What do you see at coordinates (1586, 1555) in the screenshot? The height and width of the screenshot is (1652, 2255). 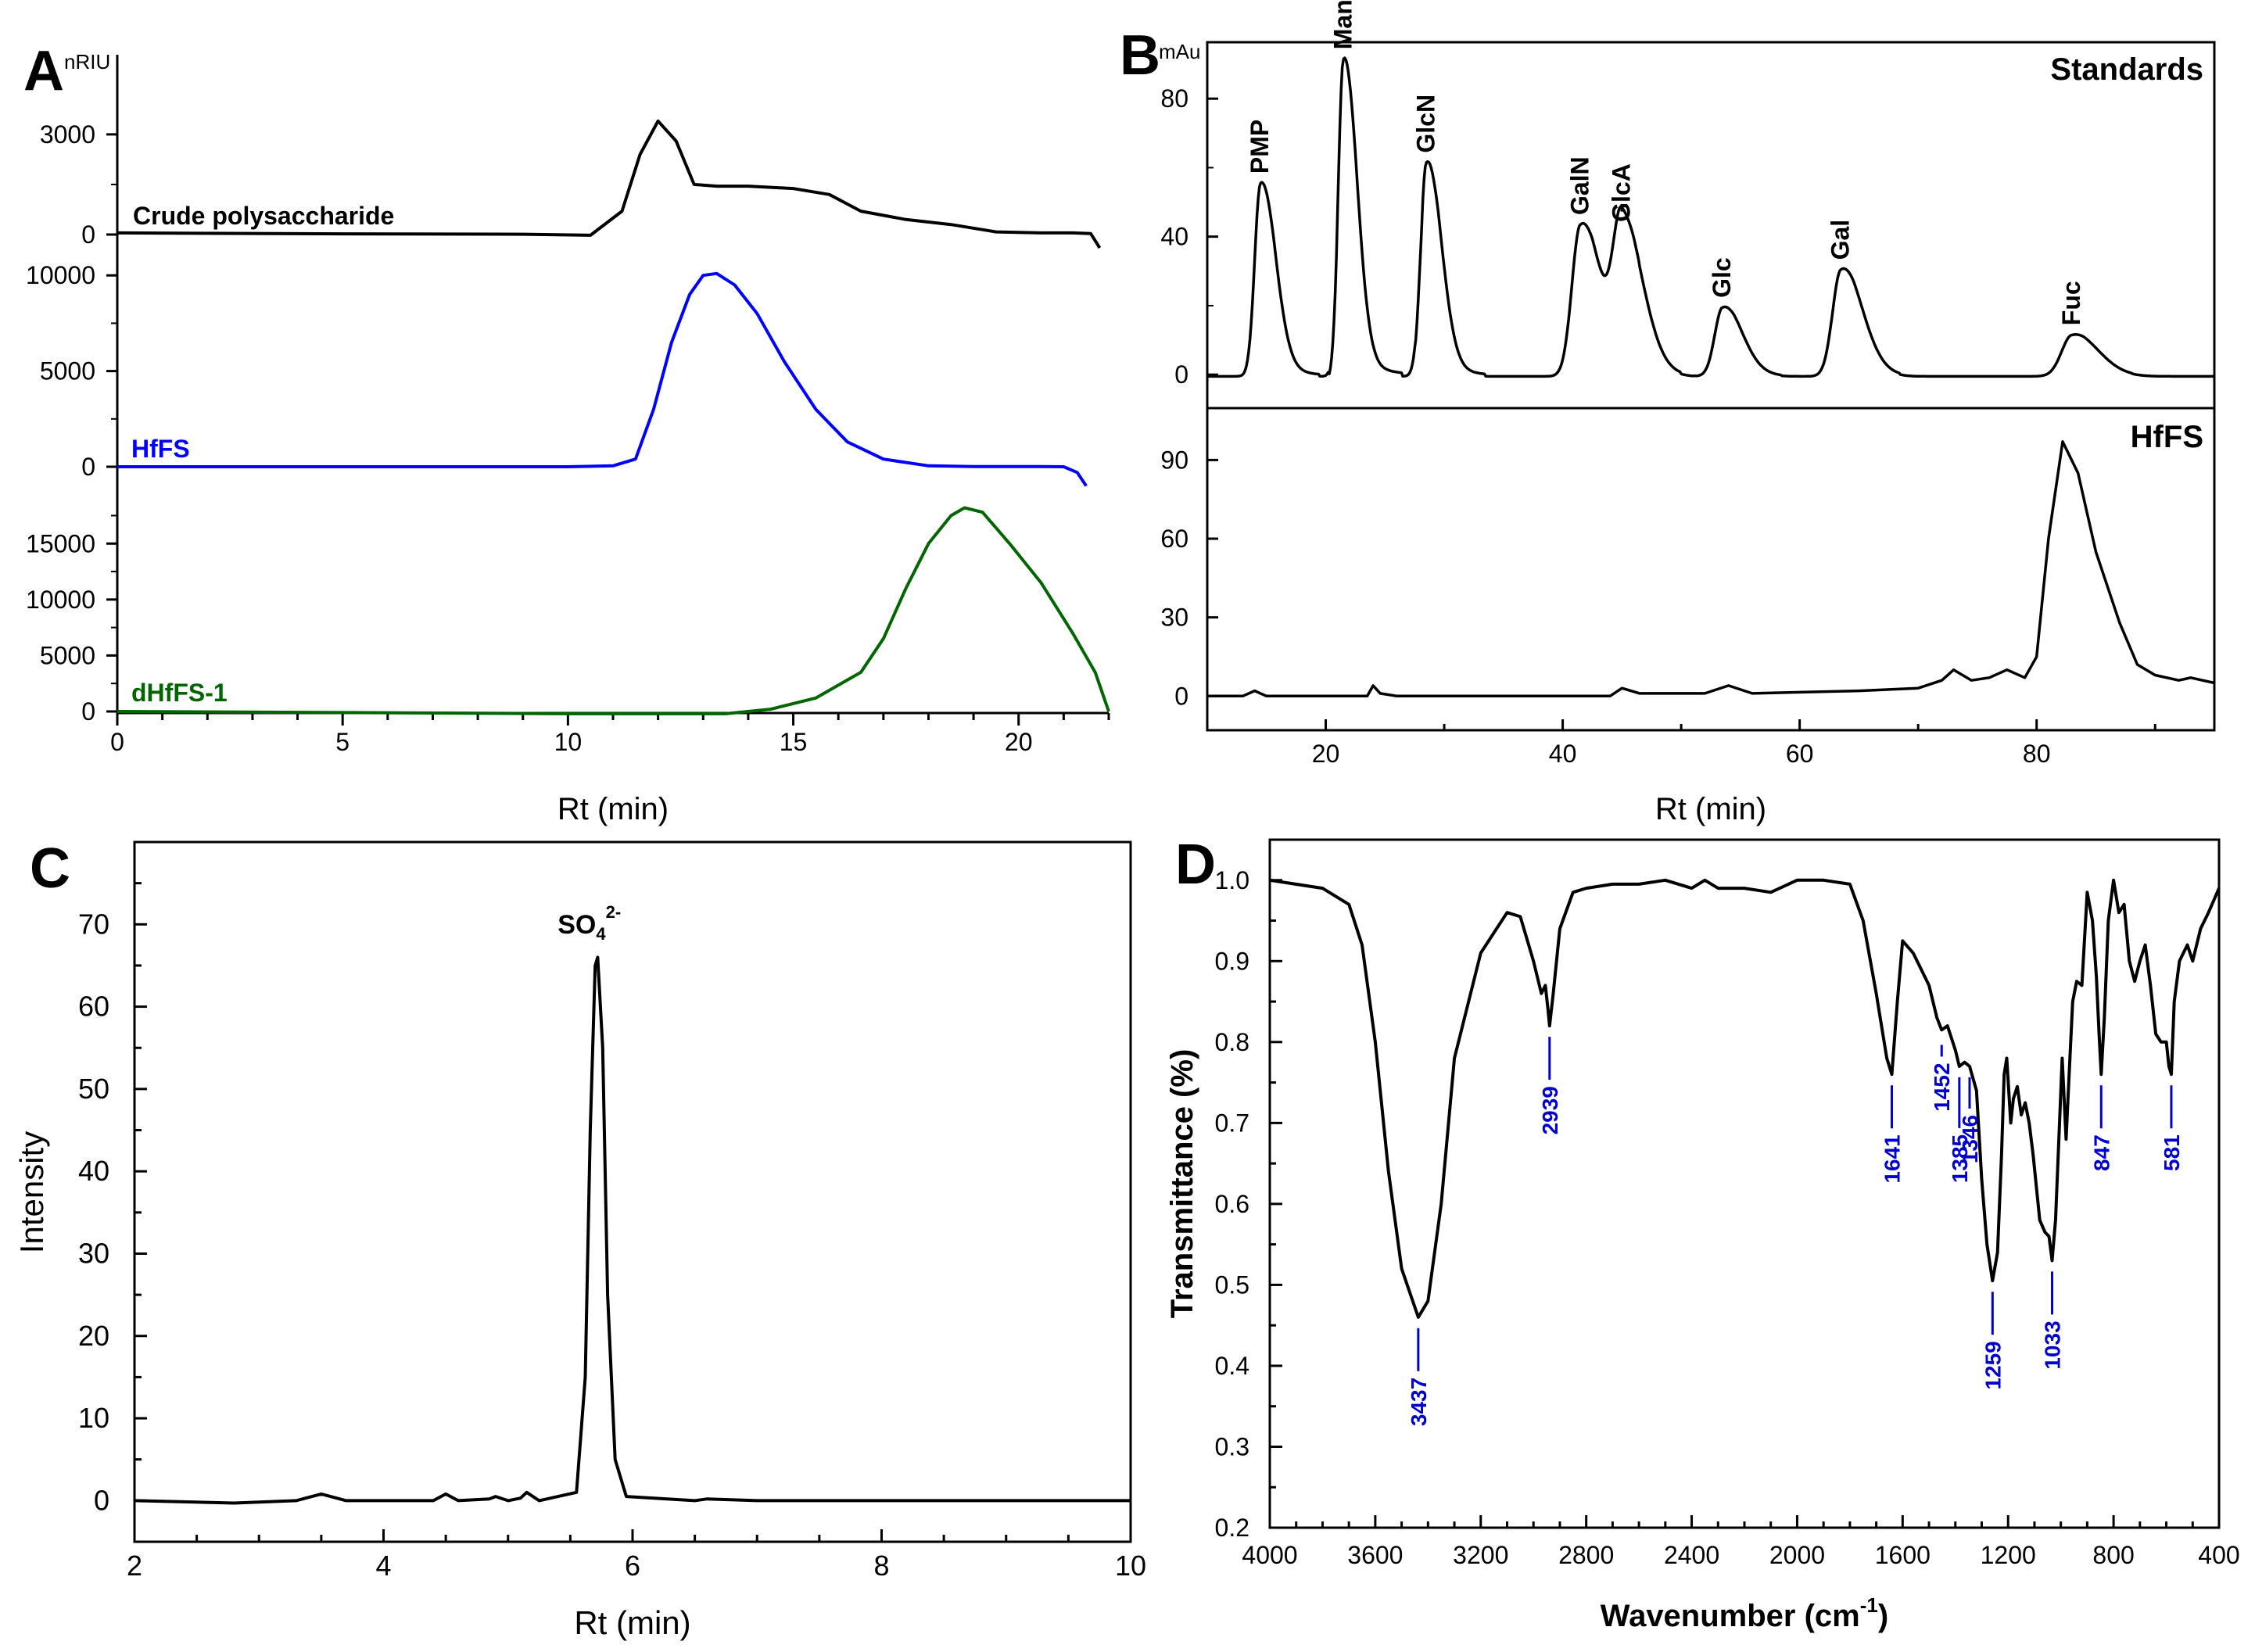 I see `panel-d-x-tick-label: 2800` at bounding box center [1586, 1555].